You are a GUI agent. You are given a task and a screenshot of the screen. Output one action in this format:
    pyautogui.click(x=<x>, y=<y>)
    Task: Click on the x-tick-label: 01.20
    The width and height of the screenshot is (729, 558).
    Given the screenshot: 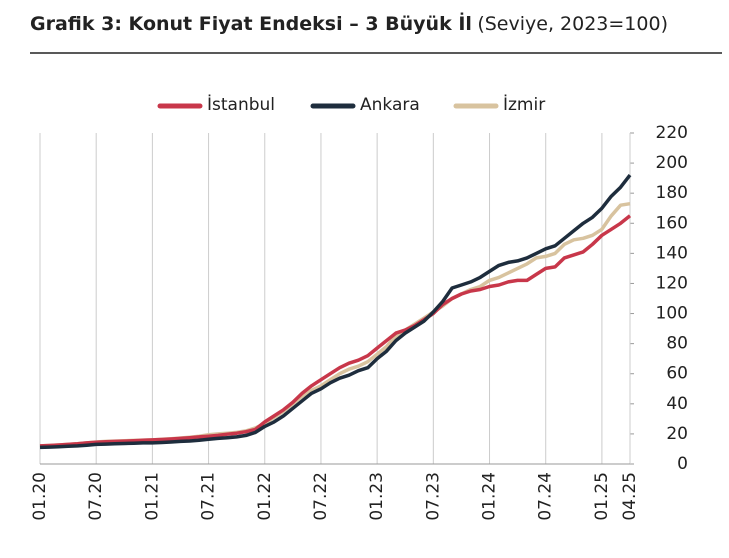 What is the action you would take?
    pyautogui.click(x=40, y=496)
    